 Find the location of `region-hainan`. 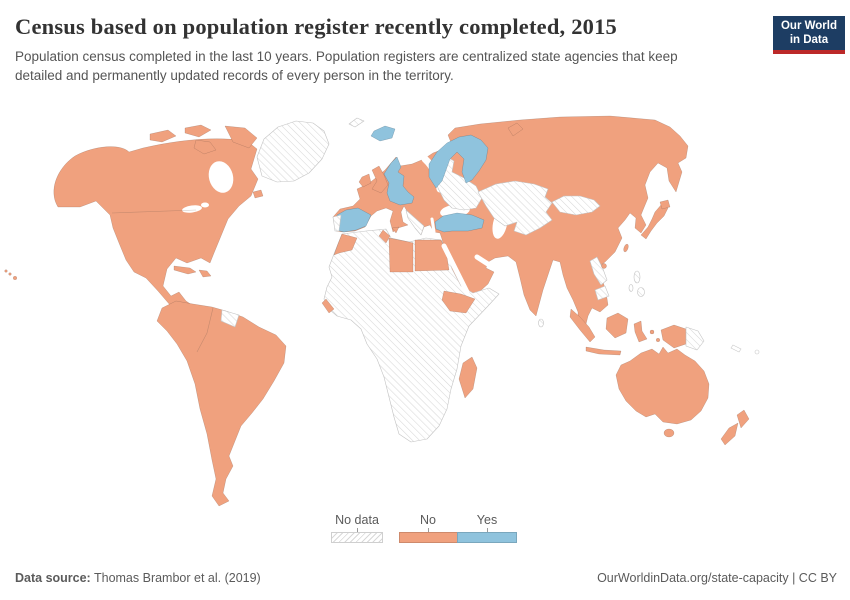

region-hainan is located at coordinates (604, 266).